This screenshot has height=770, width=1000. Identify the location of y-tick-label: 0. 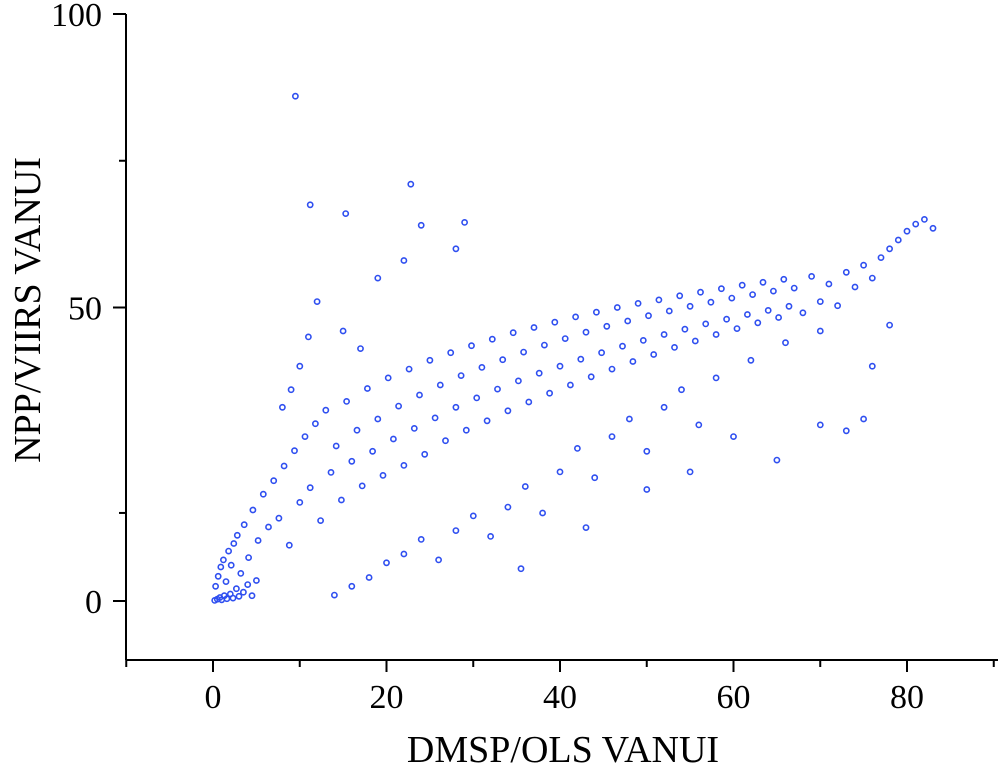
(93, 602).